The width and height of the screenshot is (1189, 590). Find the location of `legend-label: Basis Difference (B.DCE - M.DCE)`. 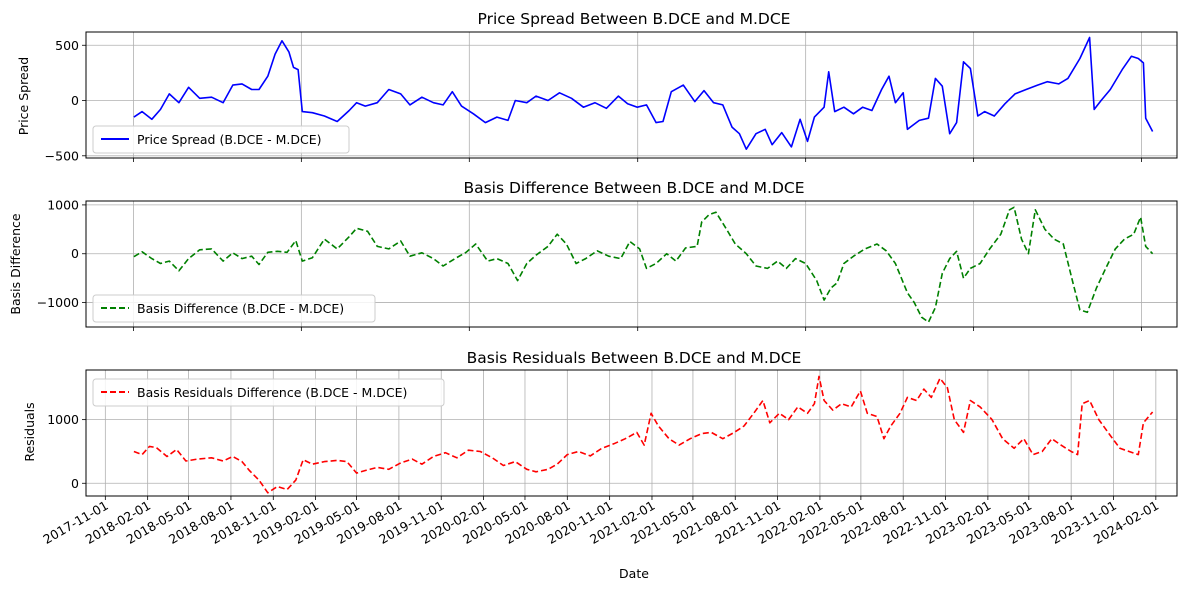

legend-label: Basis Difference (B.DCE - M.DCE) is located at coordinates (240, 308).